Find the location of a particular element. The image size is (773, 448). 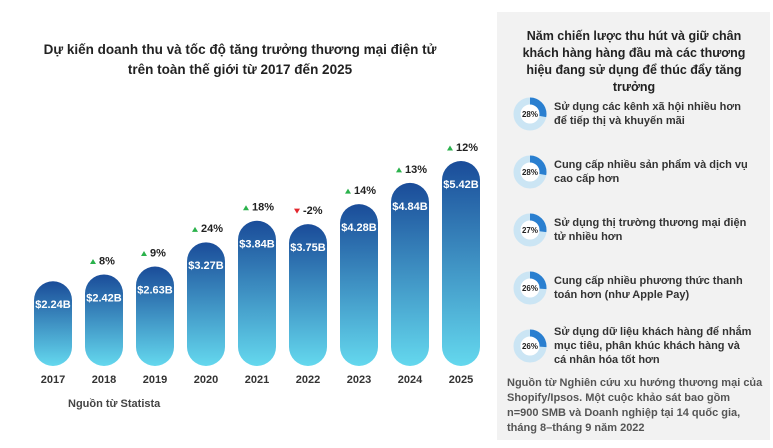

x-tick-label: 2021 is located at coordinates (257, 380).